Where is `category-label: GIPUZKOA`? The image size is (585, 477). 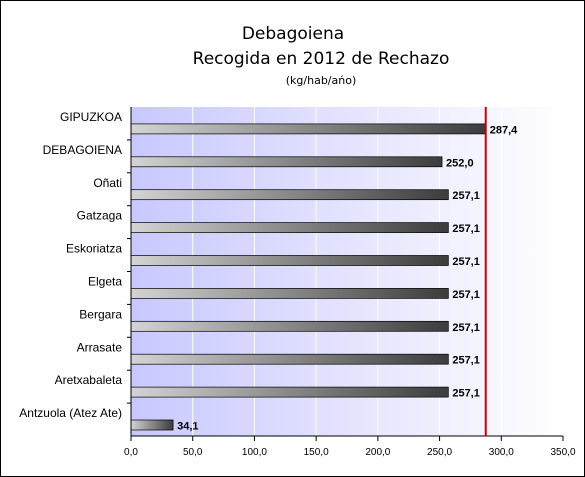 category-label: GIPUZKOA is located at coordinates (91, 117).